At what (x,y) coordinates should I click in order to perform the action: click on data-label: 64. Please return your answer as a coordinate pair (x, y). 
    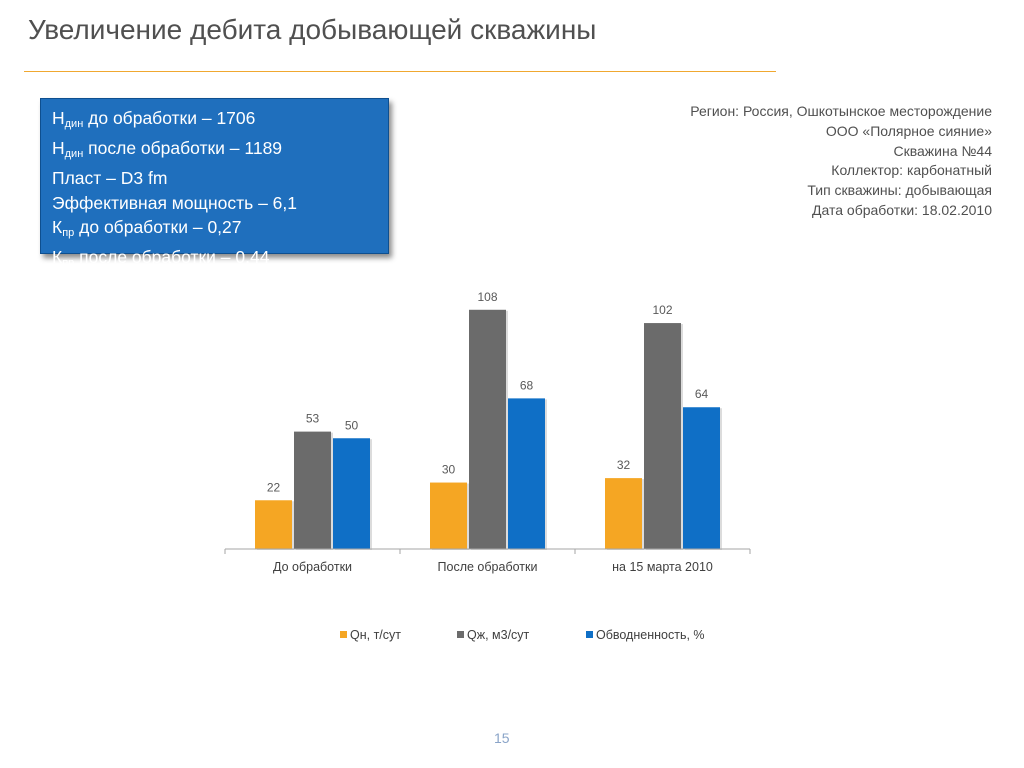
    Looking at the image, I should click on (702, 394).